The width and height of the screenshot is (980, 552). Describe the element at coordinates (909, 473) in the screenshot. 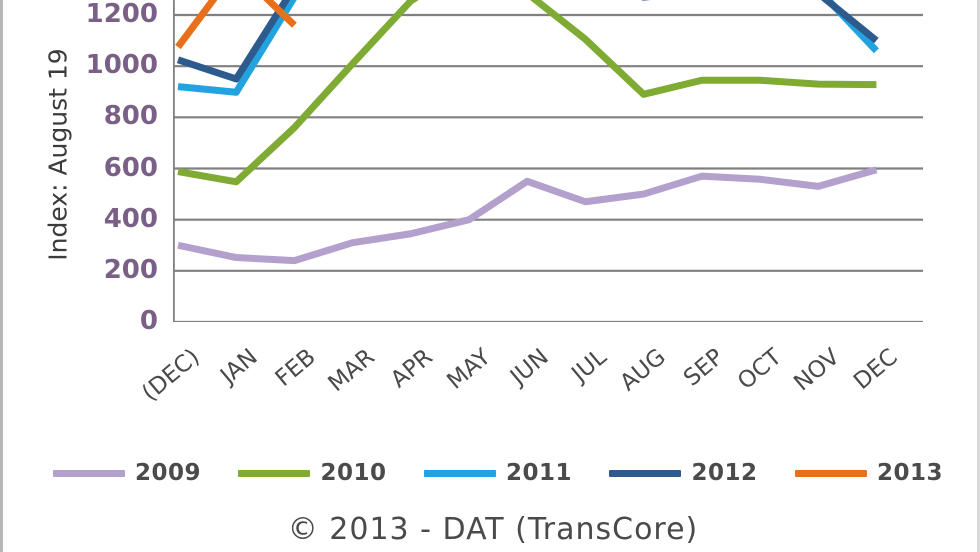

I see `legend-label: 2013` at that location.